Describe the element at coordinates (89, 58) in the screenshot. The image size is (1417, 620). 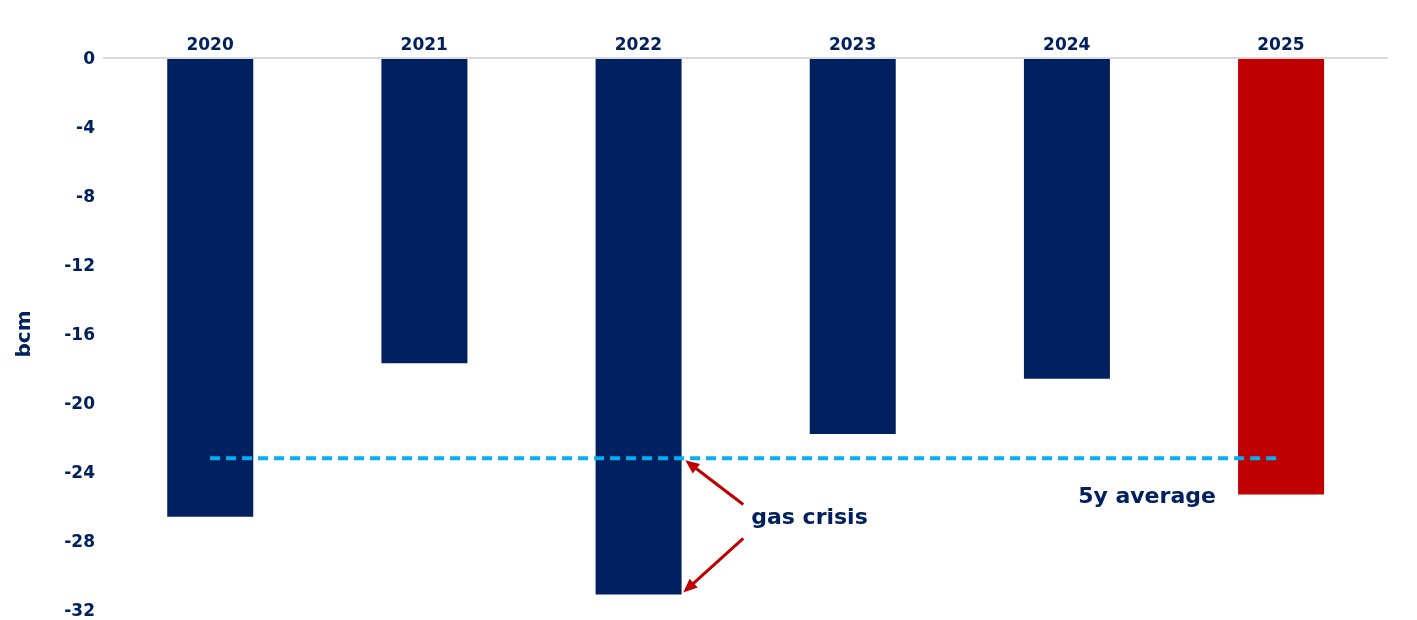
I see `y-tick-label: 0` at that location.